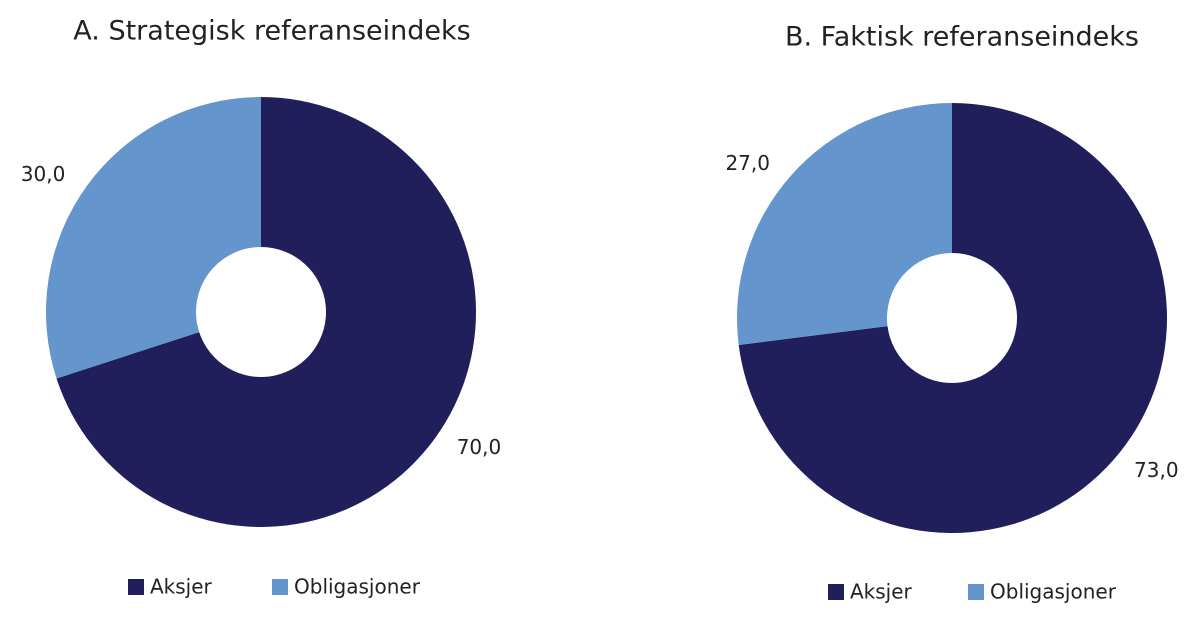 This screenshot has width=1200, height=622. What do you see at coordinates (962, 37) in the screenshot?
I see `chart-title: B. Faktisk referanseindeks` at bounding box center [962, 37].